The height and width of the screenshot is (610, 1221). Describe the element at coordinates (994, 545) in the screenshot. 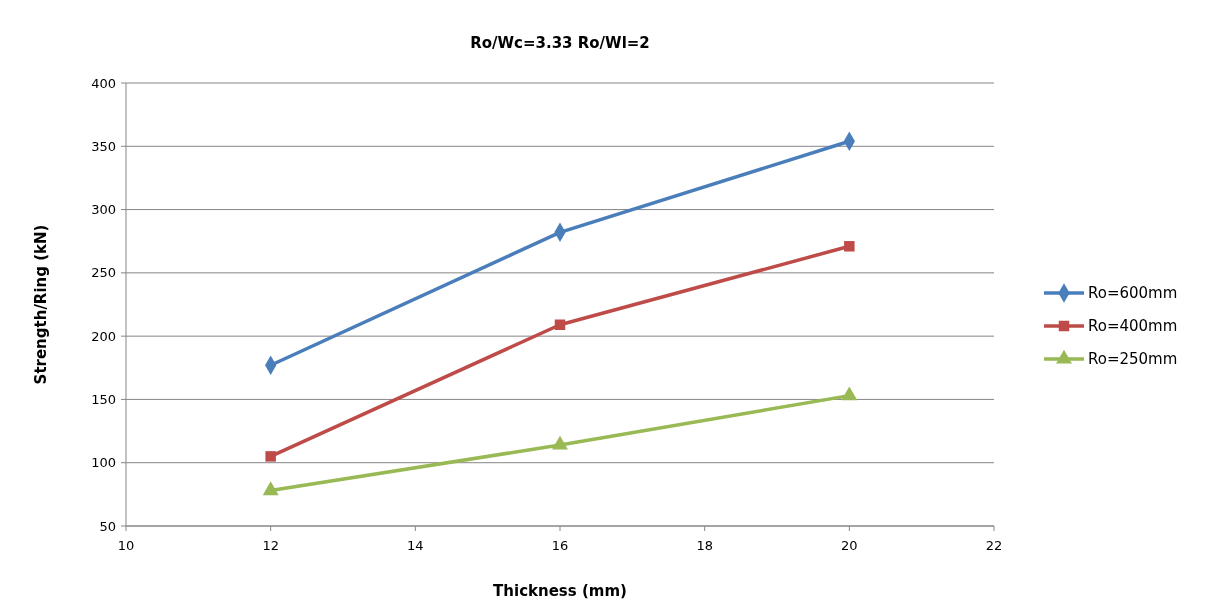

I see `x-tick-label: 22` at that location.